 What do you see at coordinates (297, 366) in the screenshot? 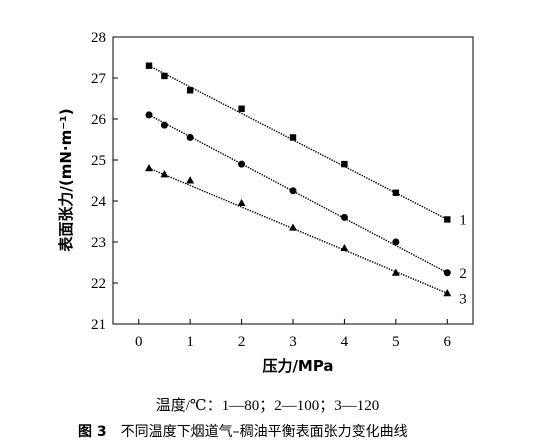
I see `x-axis-title: 压力/MPa` at bounding box center [297, 366].